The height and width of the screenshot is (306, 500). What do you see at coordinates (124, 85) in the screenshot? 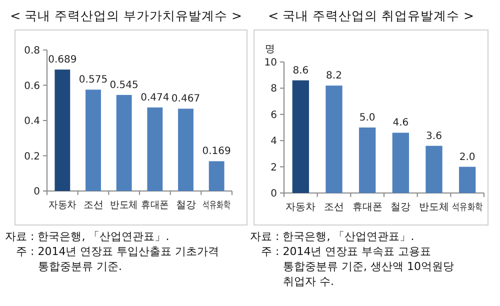
I see `data-label: 0.545` at bounding box center [124, 85].